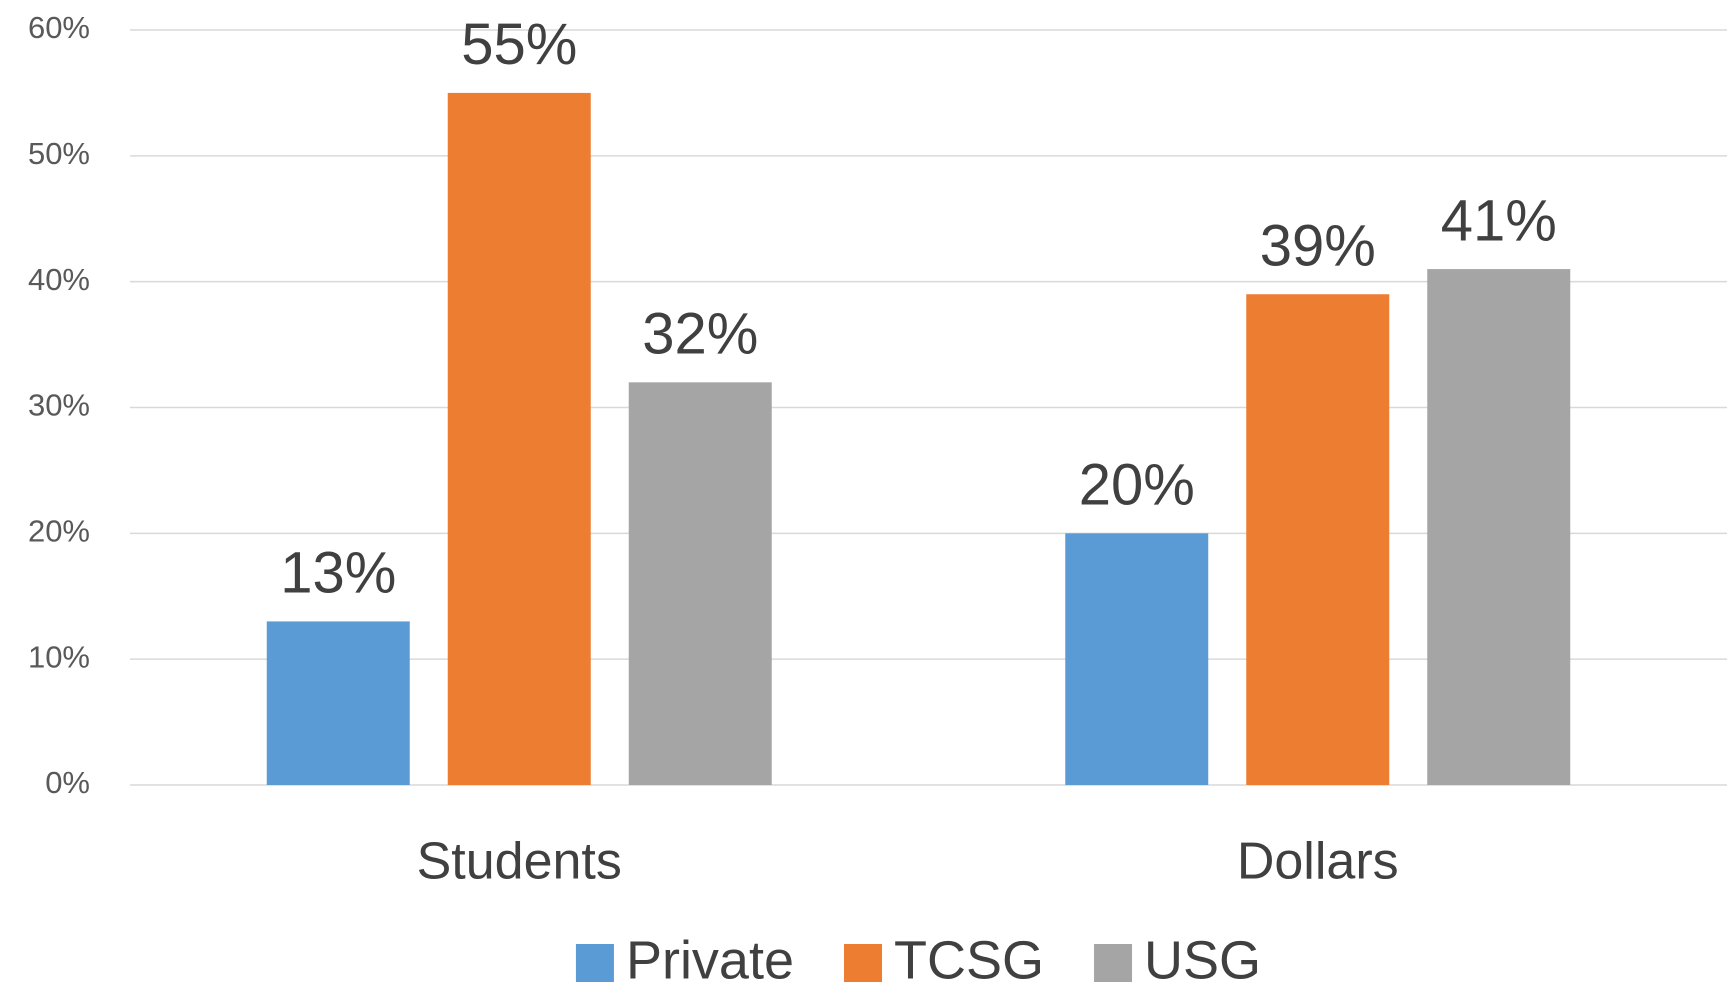 The height and width of the screenshot is (989, 1727). I want to click on value-label: 41%, so click(1499, 220).